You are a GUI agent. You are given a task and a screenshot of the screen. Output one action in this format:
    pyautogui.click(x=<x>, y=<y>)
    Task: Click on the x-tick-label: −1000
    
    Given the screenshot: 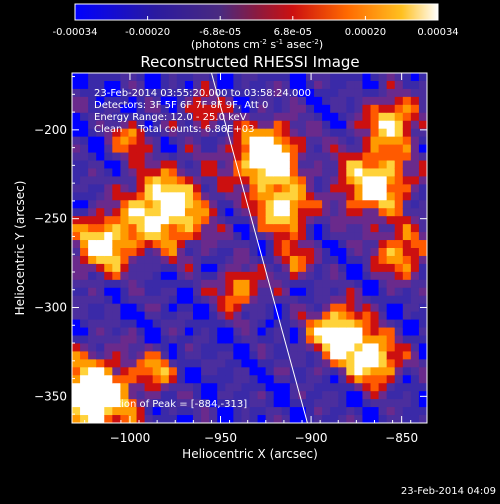 What is the action you would take?
    pyautogui.click(x=130, y=438)
    